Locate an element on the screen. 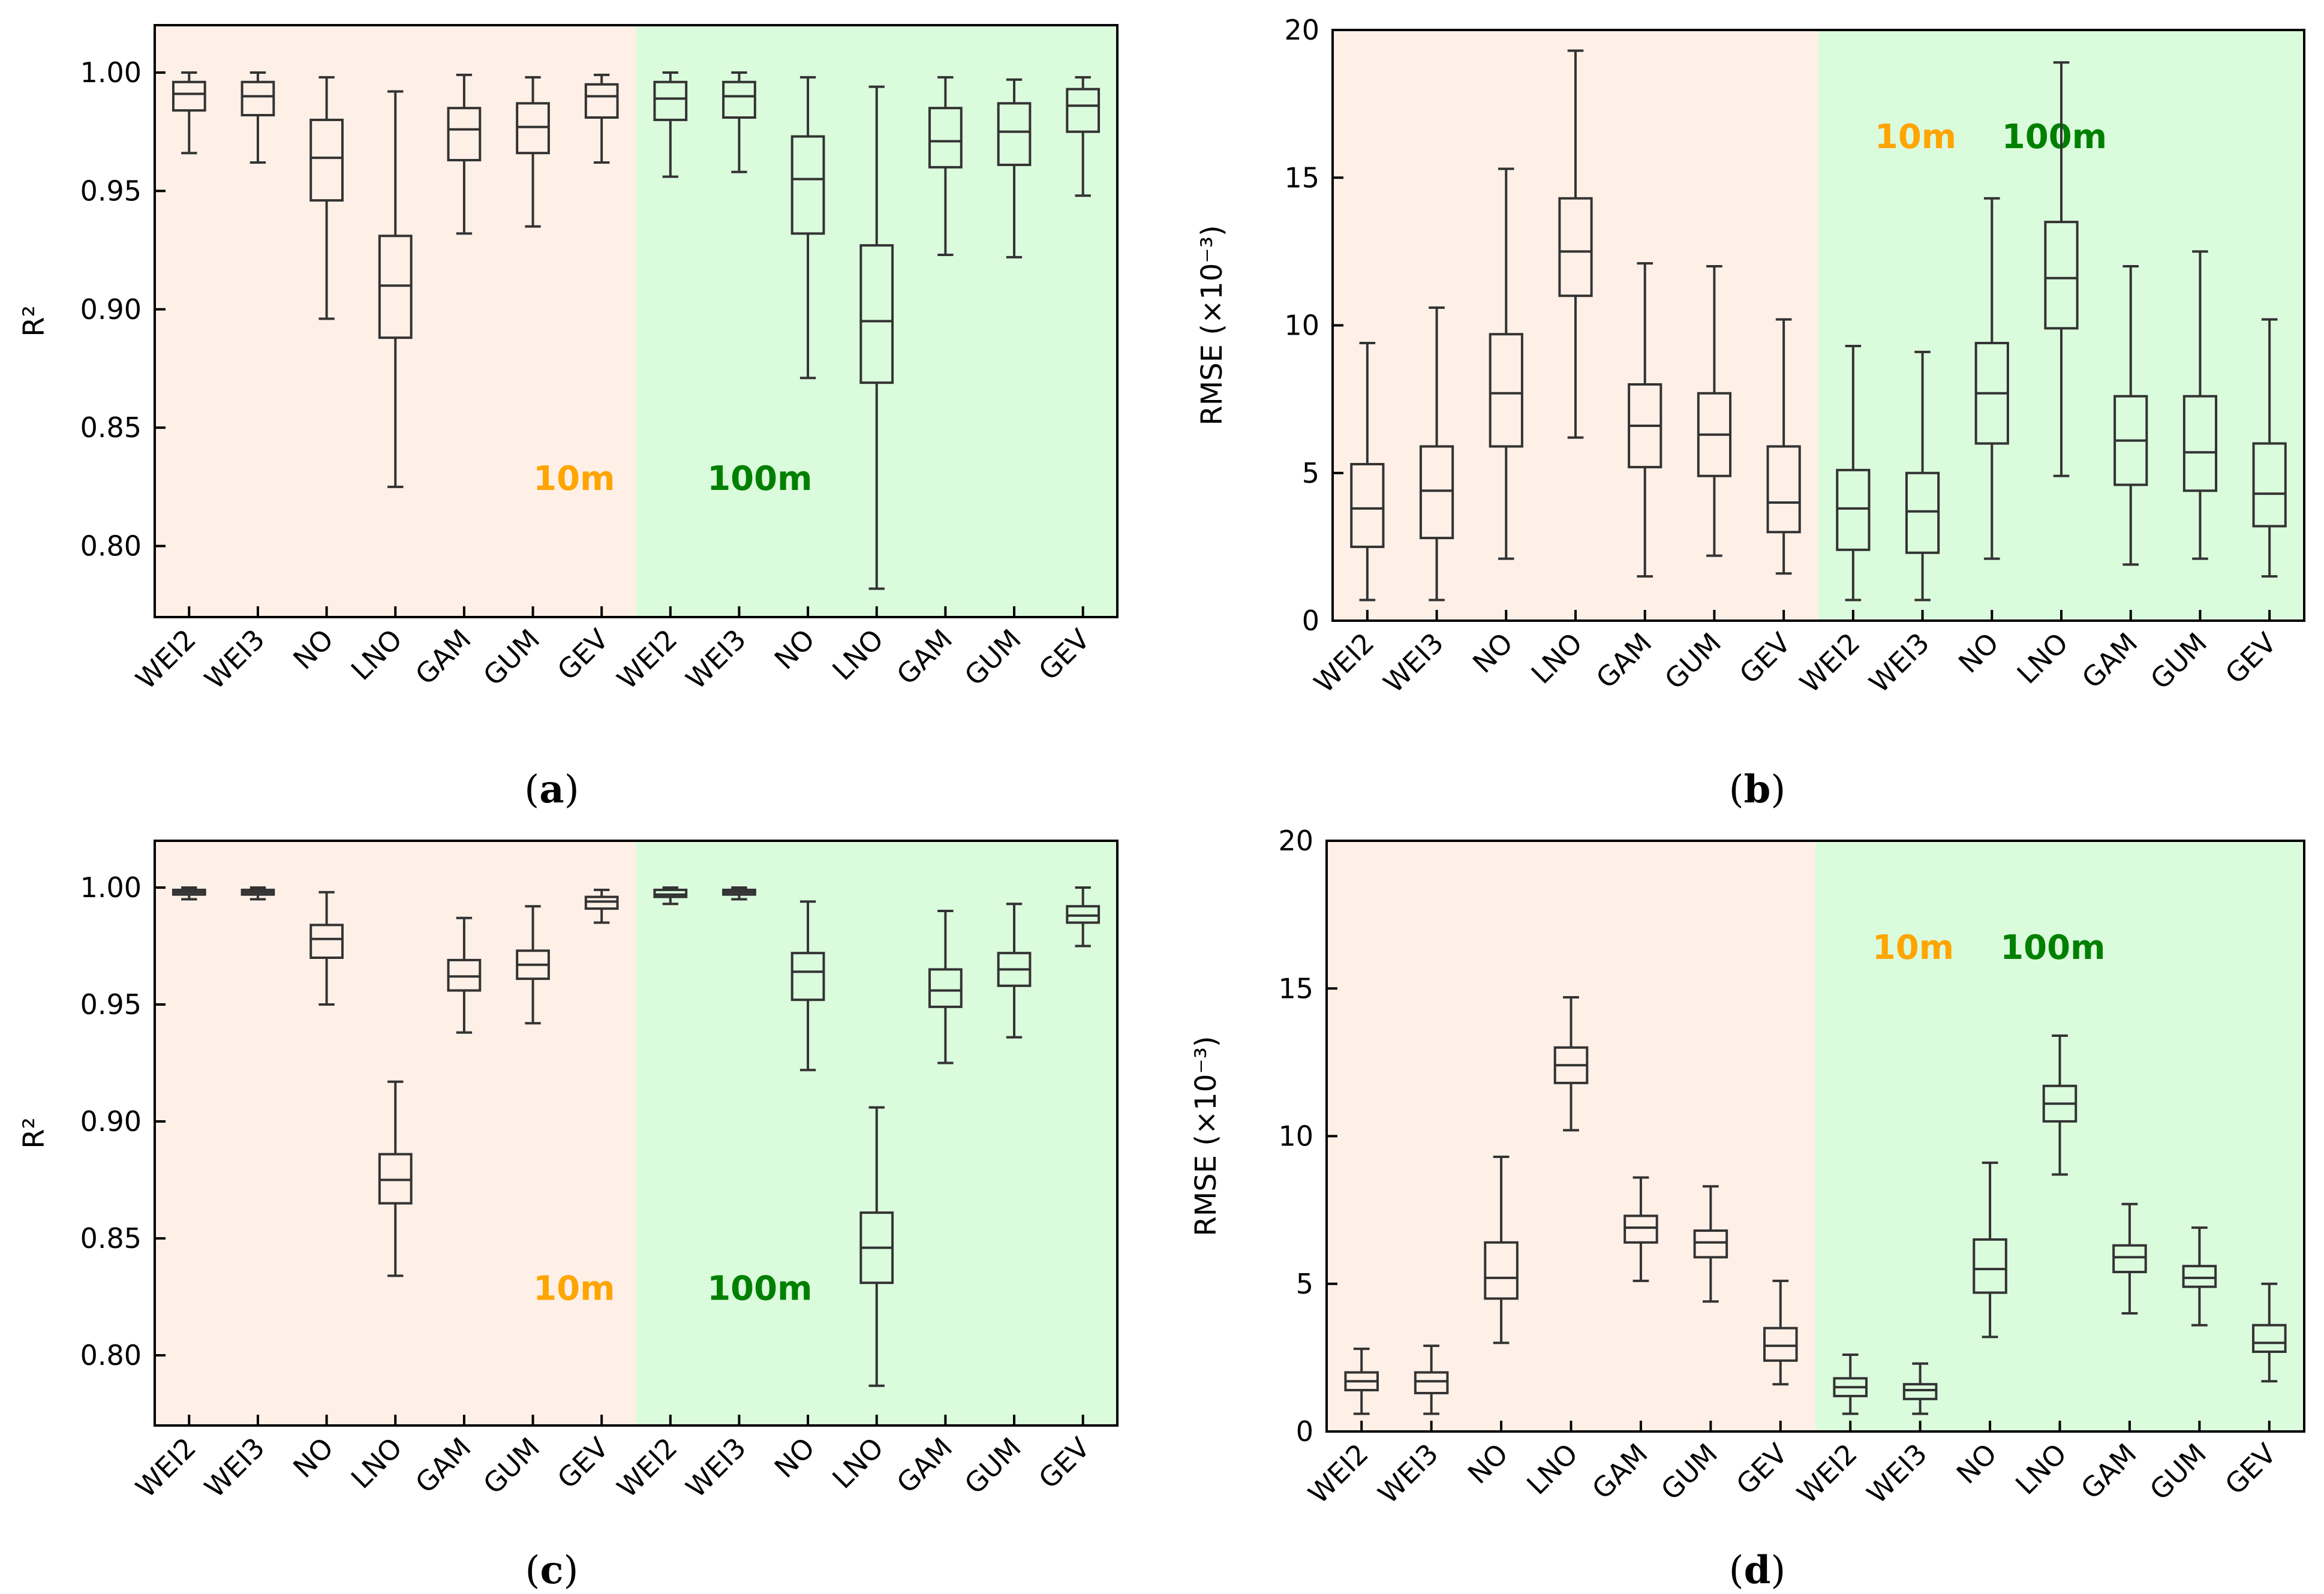 This screenshot has height=1594, width=2324. y-tick-label: 0.80 is located at coordinates (111, 546).